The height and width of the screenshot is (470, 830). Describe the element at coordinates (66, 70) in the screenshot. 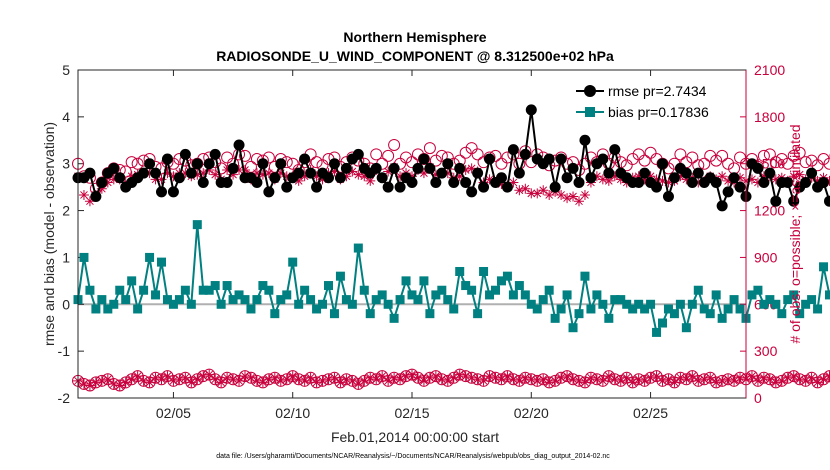

I see `y-tick-label: 5` at that location.